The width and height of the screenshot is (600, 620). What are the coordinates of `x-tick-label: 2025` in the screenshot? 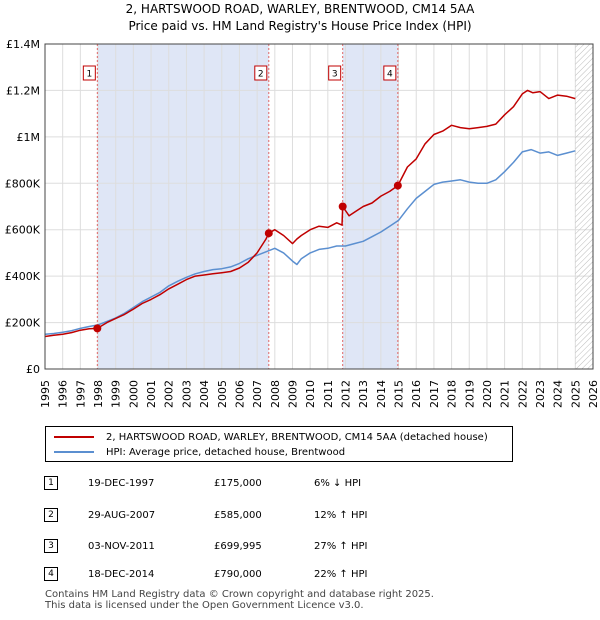 It's located at (575, 394).